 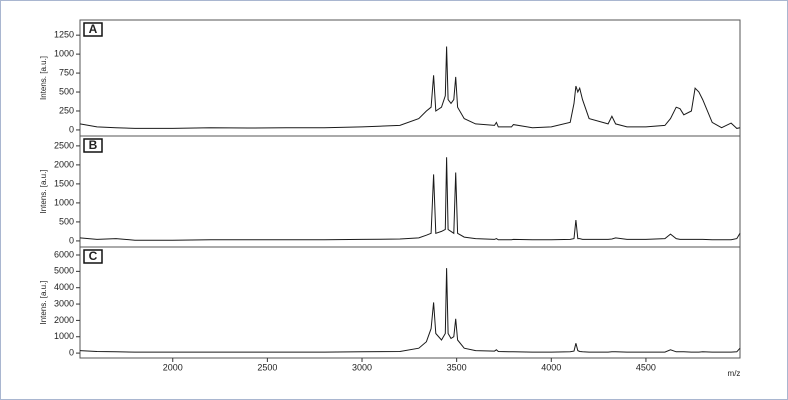 What do you see at coordinates (64, 271) in the screenshot?
I see `y-tick-label: 5000` at bounding box center [64, 271].